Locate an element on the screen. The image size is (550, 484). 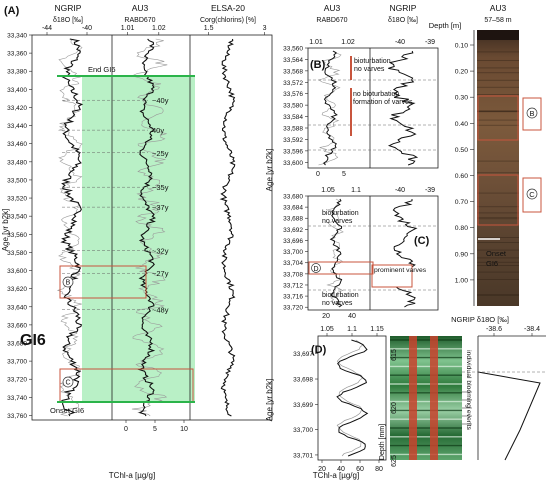
core-subtitle: 57–58 m is located at coordinates (497, 20).